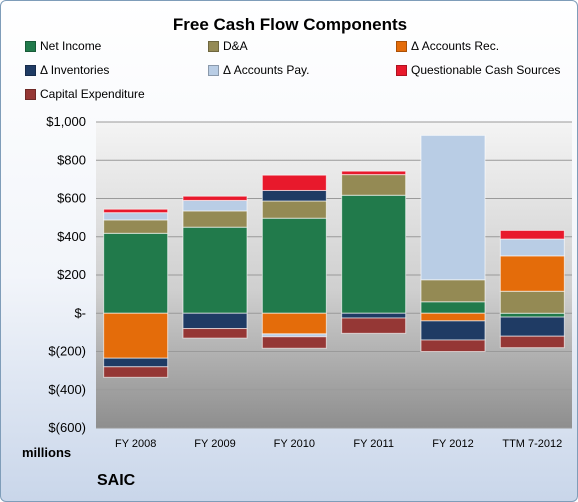 This screenshot has height=502, width=578. I want to click on y-tick-label: $200, so click(71, 274).